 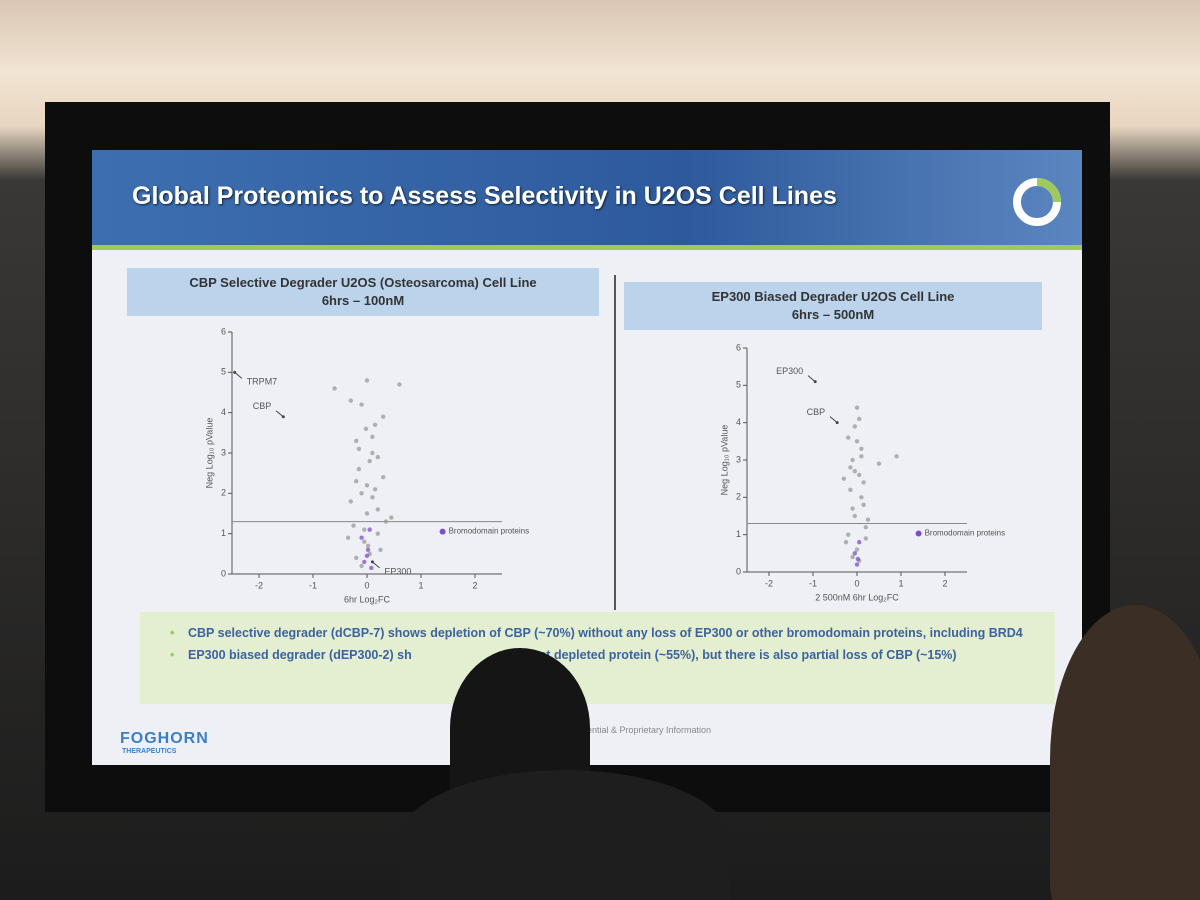 What do you see at coordinates (816, 412) in the screenshot?
I see `annotation-label: CBP` at bounding box center [816, 412].